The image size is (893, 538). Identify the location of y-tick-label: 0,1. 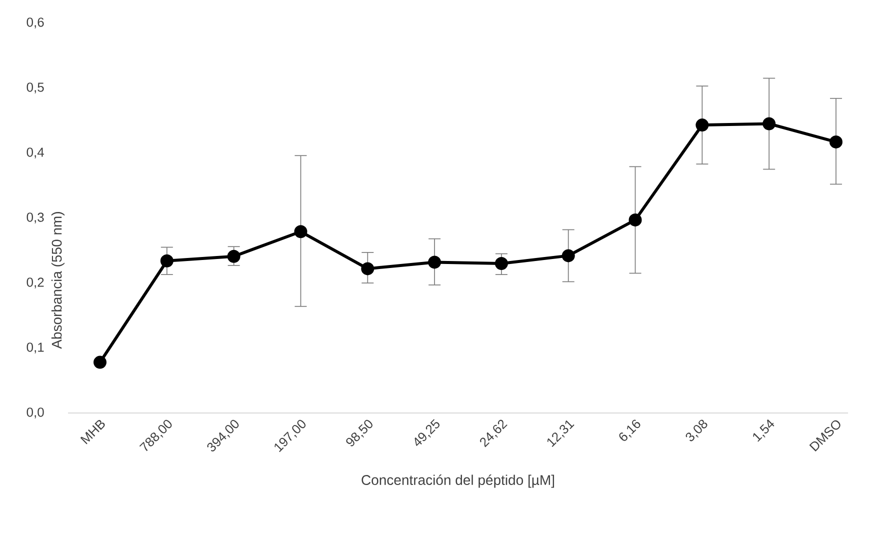
(35, 348).